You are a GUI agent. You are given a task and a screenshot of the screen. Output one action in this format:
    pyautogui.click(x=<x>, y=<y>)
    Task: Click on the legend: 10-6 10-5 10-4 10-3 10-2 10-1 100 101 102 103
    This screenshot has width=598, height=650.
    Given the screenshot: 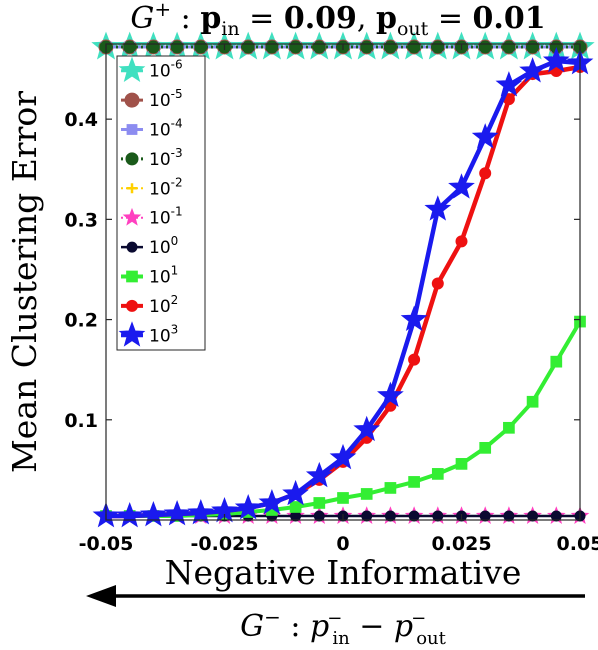 What is the action you would take?
    pyautogui.click(x=161, y=203)
    